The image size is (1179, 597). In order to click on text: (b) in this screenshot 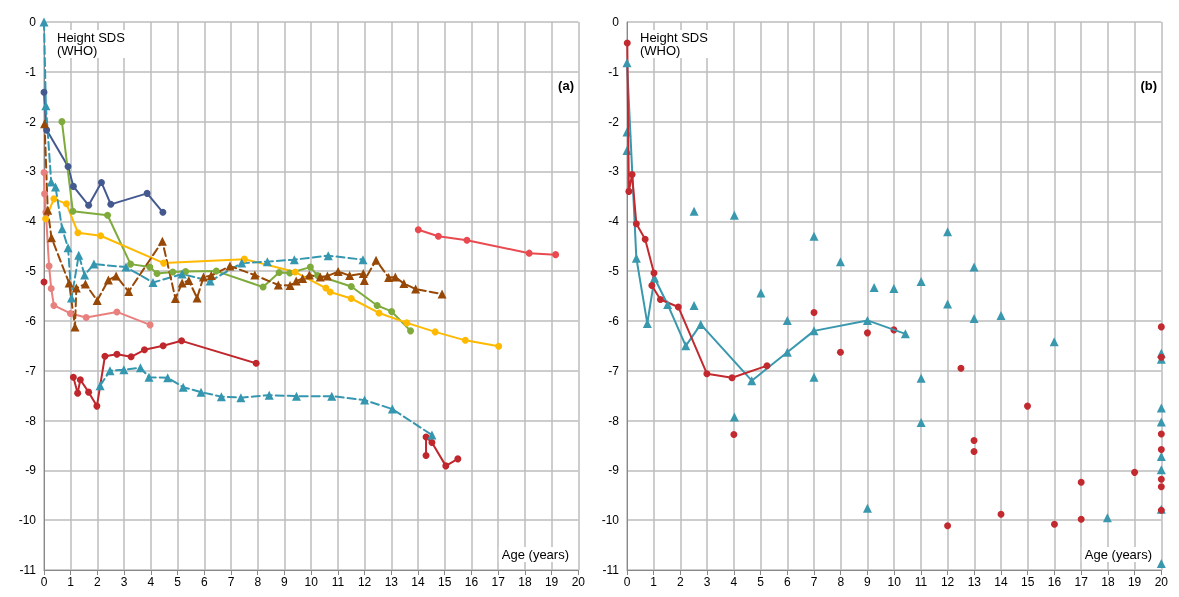, I will do `click(1149, 85)`.